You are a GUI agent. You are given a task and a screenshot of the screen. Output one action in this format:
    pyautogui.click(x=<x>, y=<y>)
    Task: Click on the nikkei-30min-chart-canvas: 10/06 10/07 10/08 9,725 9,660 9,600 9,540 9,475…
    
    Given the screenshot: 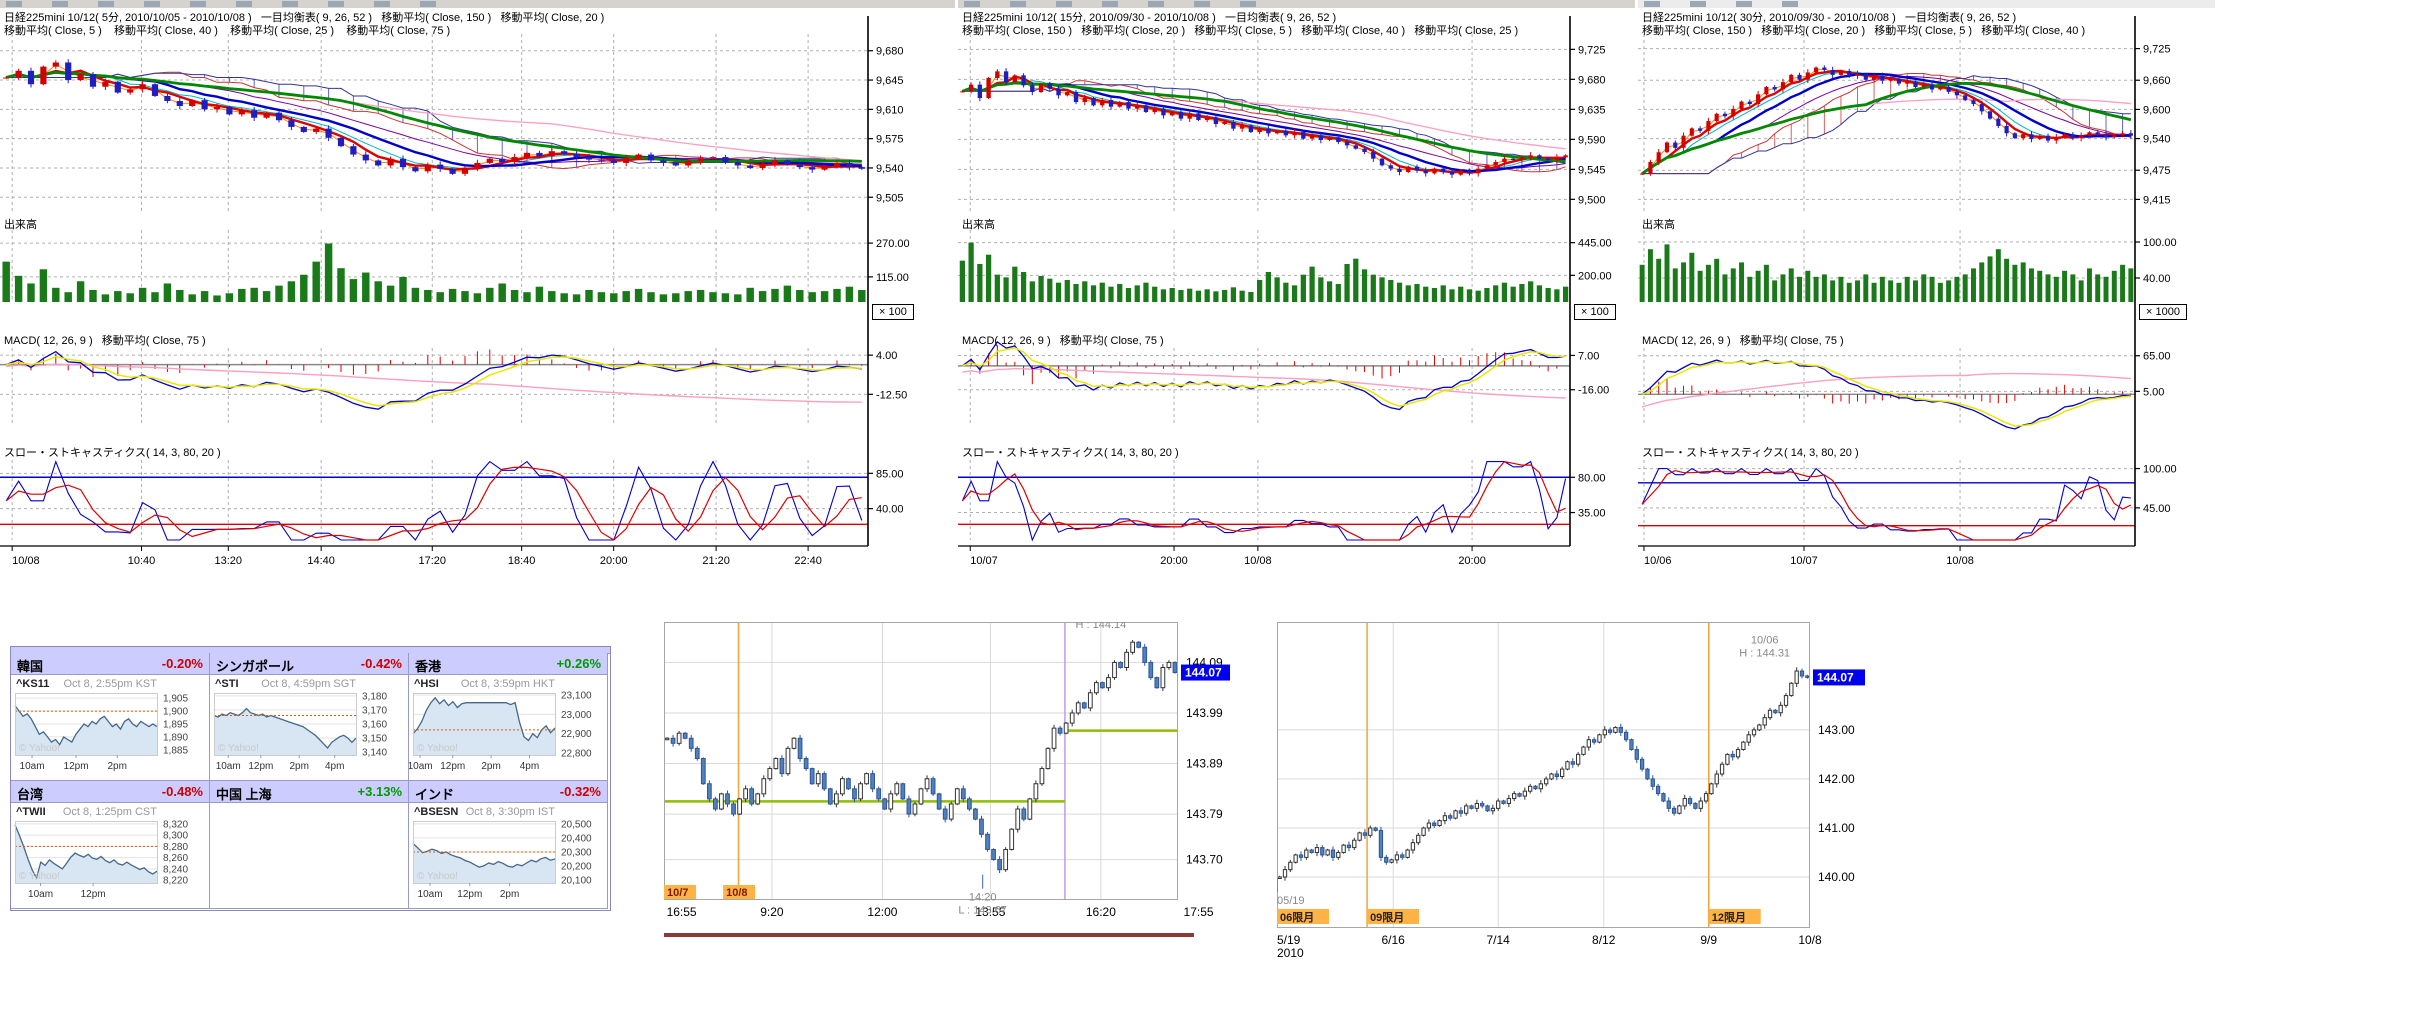 What is the action you would take?
    pyautogui.click(x=1926, y=291)
    